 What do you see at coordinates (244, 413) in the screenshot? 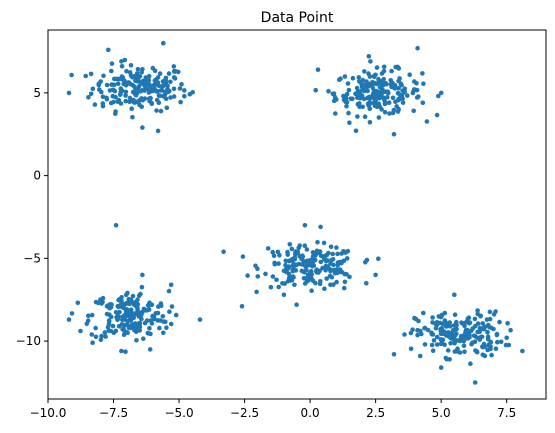
I see `x-tick-label: −2.5` at bounding box center [244, 413].